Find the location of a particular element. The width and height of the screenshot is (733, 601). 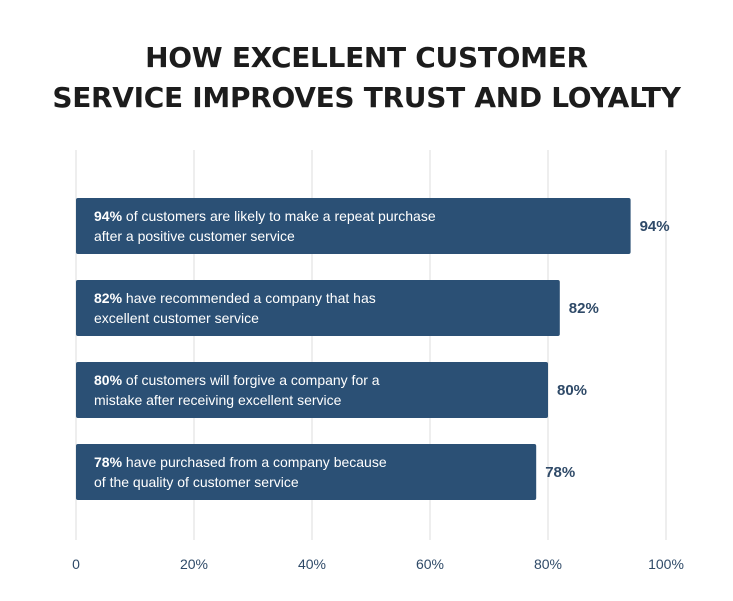

bar-text-line-1: have recommended a company that has is located at coordinates (249, 298).